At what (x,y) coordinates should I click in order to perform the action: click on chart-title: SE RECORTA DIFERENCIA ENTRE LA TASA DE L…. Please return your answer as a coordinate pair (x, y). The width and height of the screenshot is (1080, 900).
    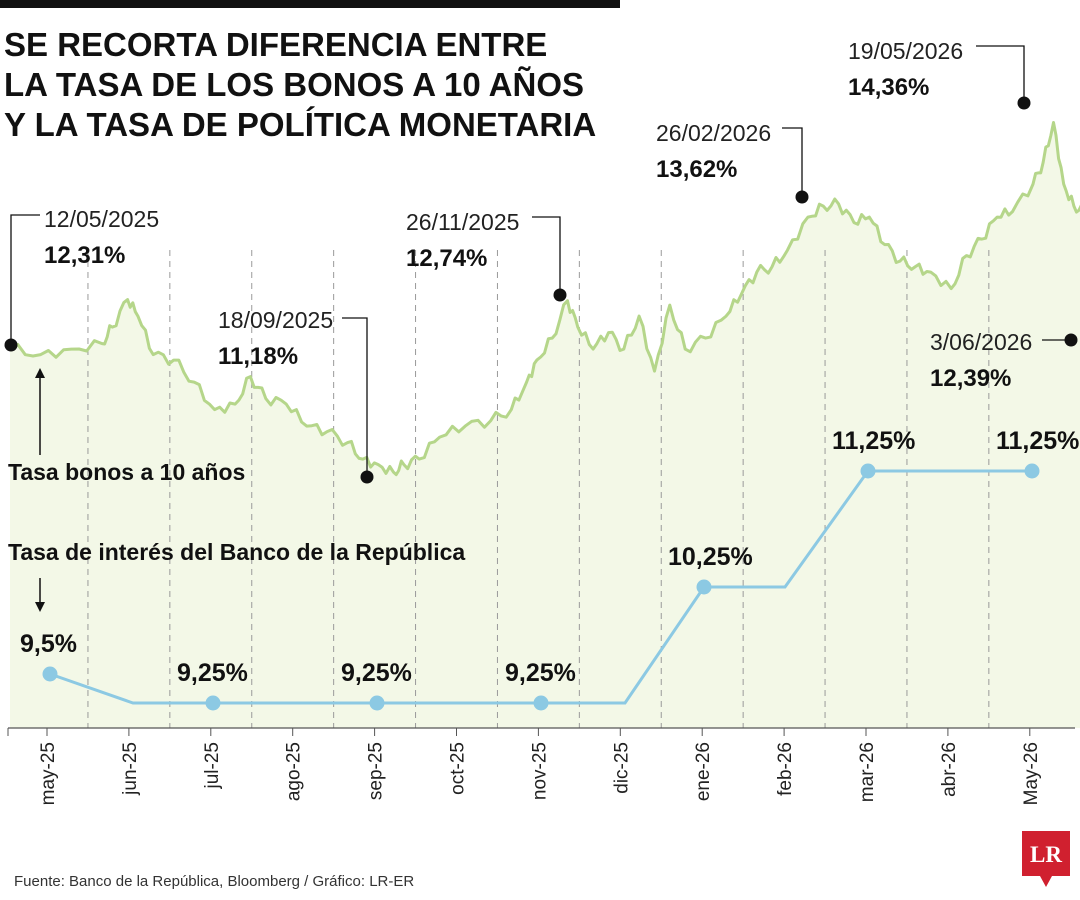
    Looking at the image, I should click on (300, 84).